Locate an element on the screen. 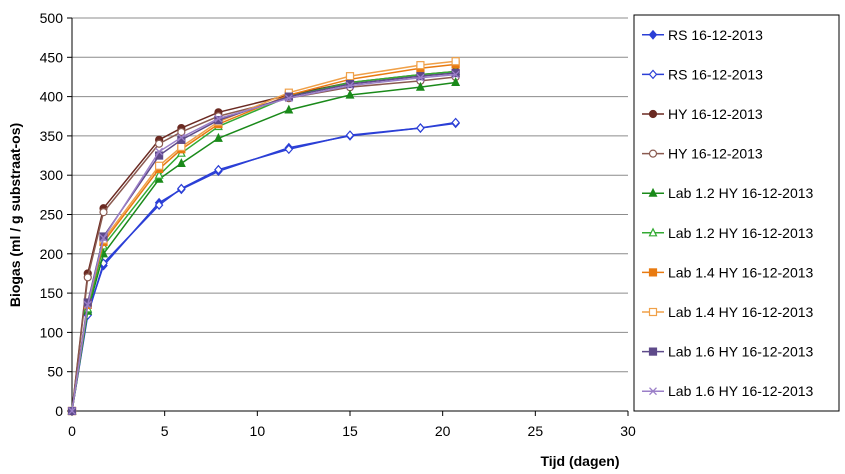 This screenshot has height=474, width=845. x-tick-label: 10 is located at coordinates (258, 431).